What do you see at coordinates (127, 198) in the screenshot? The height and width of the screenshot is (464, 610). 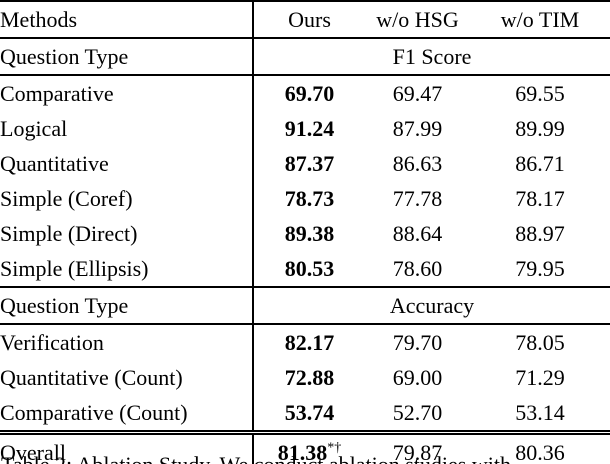 I see `row-label: Simple (Coref)` at bounding box center [127, 198].